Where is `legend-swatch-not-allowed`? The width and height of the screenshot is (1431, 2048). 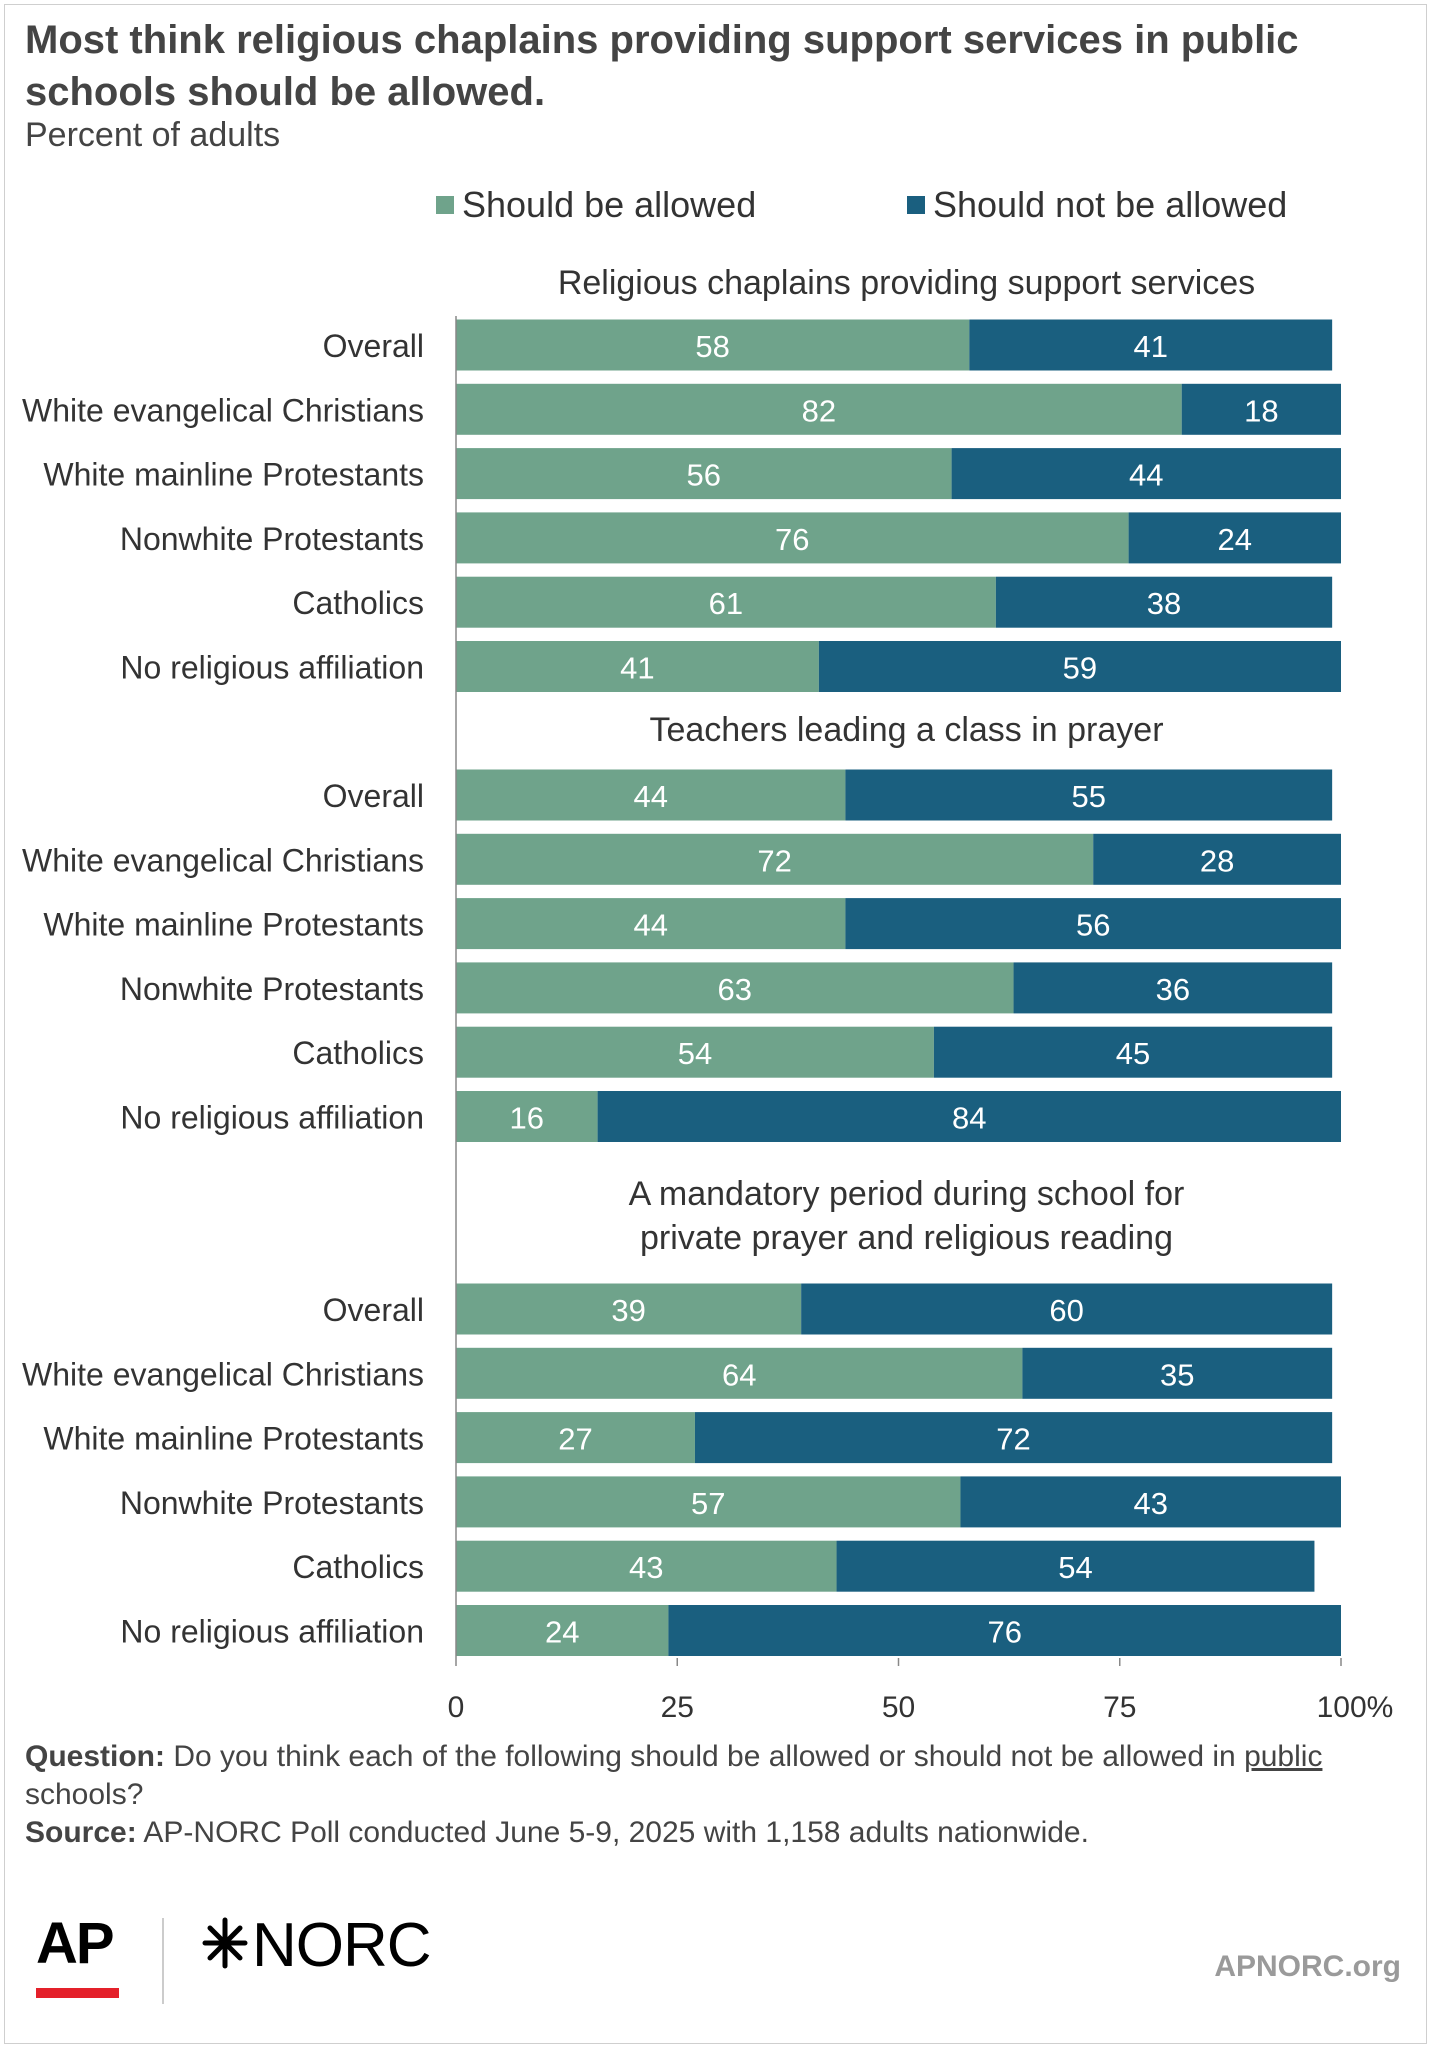 legend-swatch-not-allowed is located at coordinates (916, 205).